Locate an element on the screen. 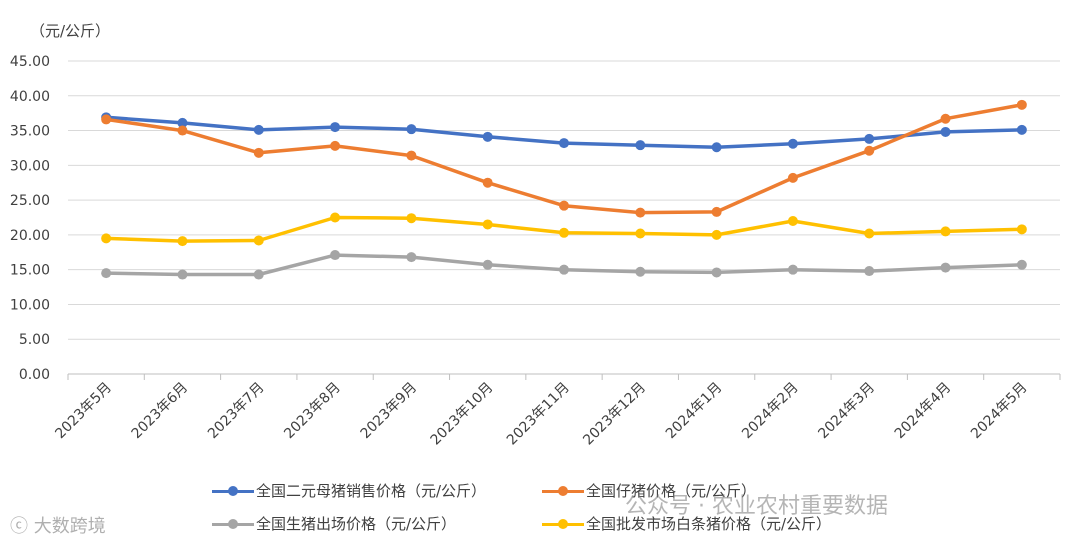  y-tick-label: 40.00 is located at coordinates (30, 97).